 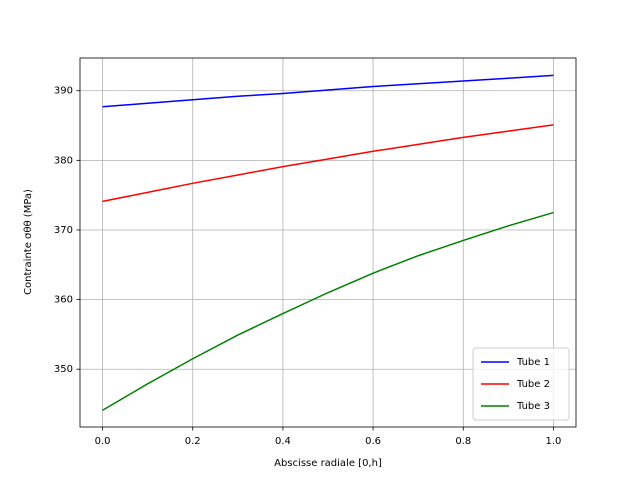 I want to click on legend-label: Tube 2, so click(x=533, y=384).